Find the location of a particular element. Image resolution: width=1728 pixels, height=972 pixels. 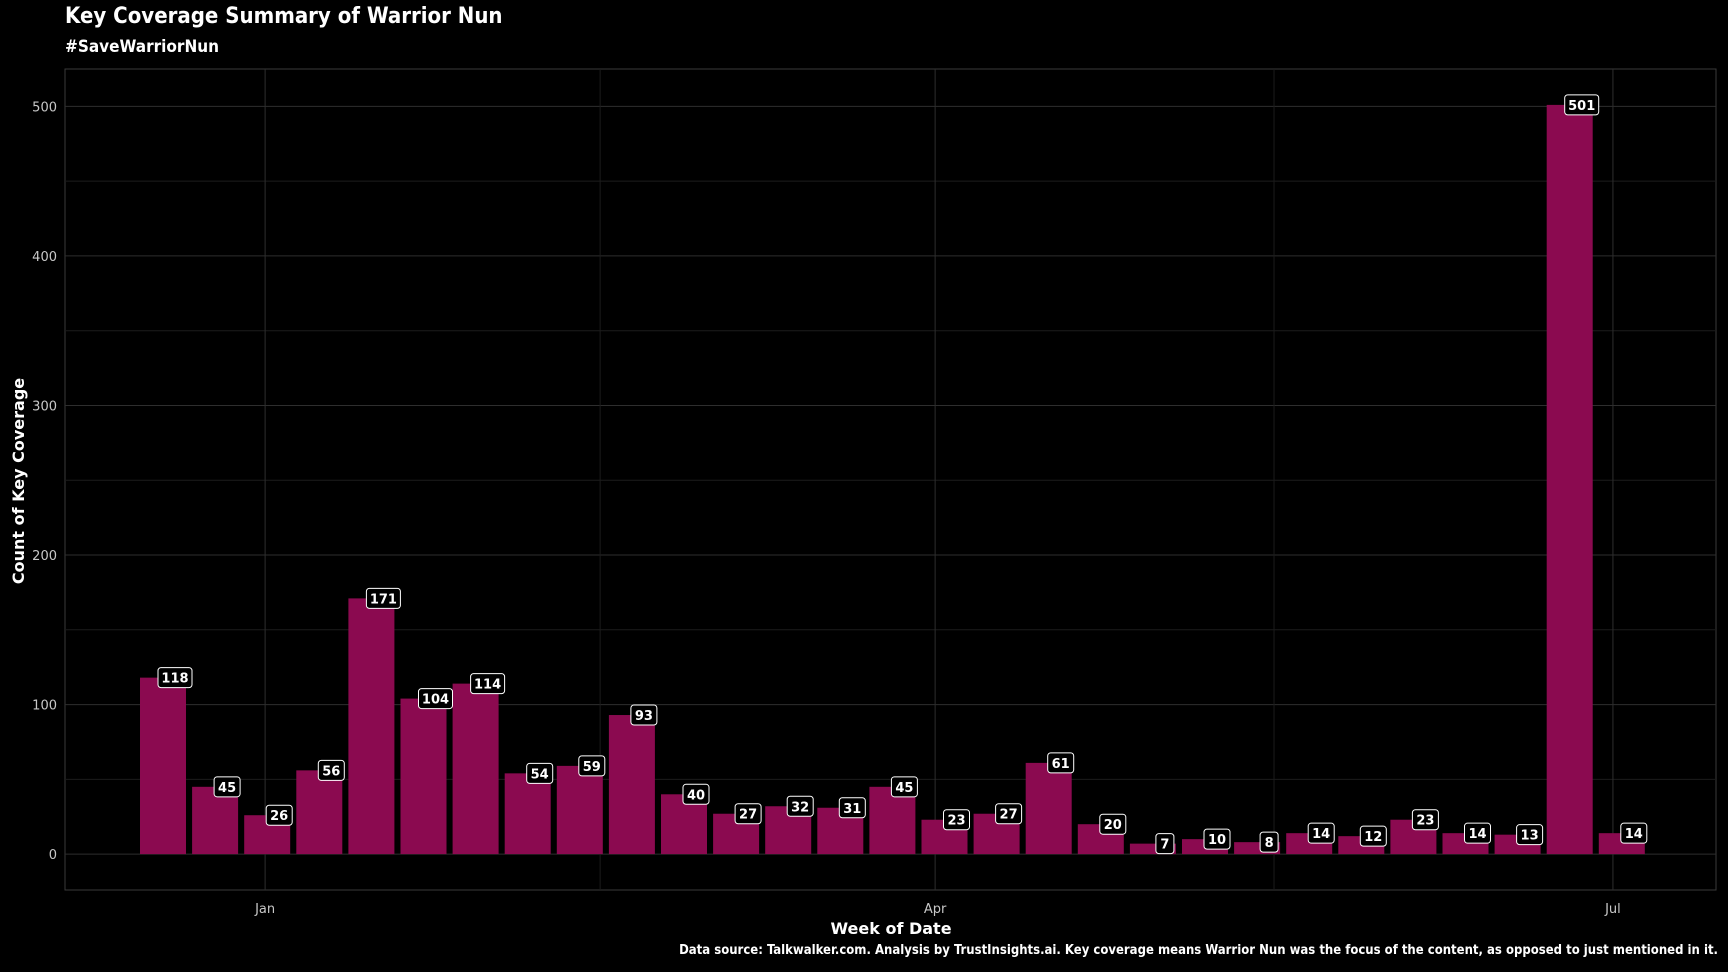

data-label: 56 is located at coordinates (331, 771).